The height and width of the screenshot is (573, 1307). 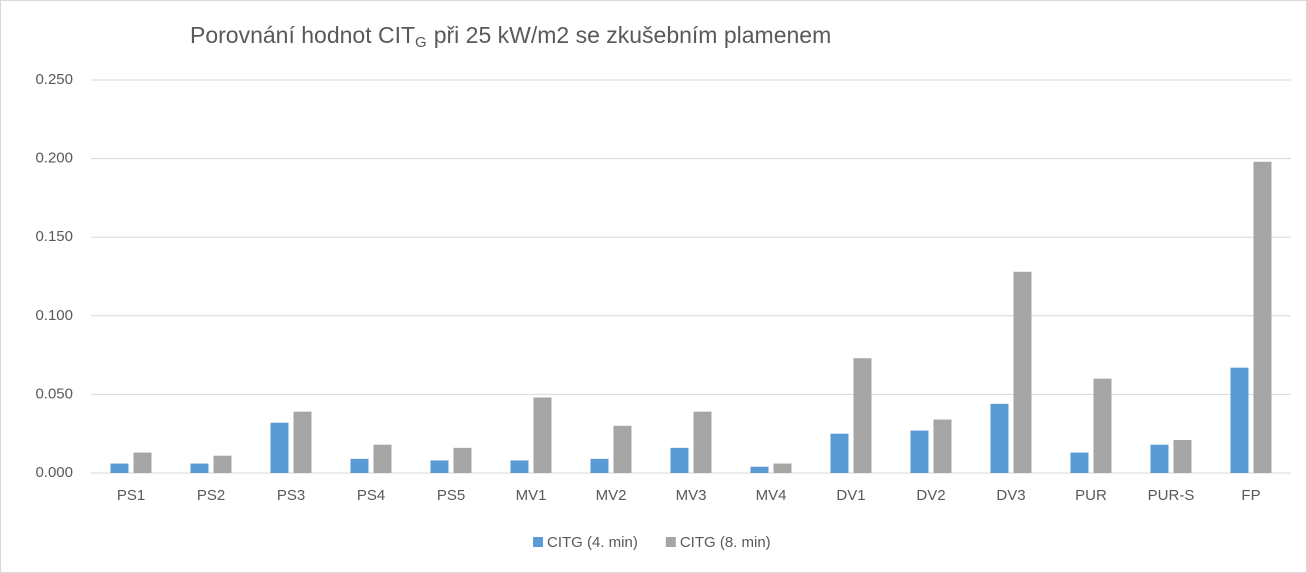 I want to click on y-tick-label: 0.050, so click(x=54, y=393).